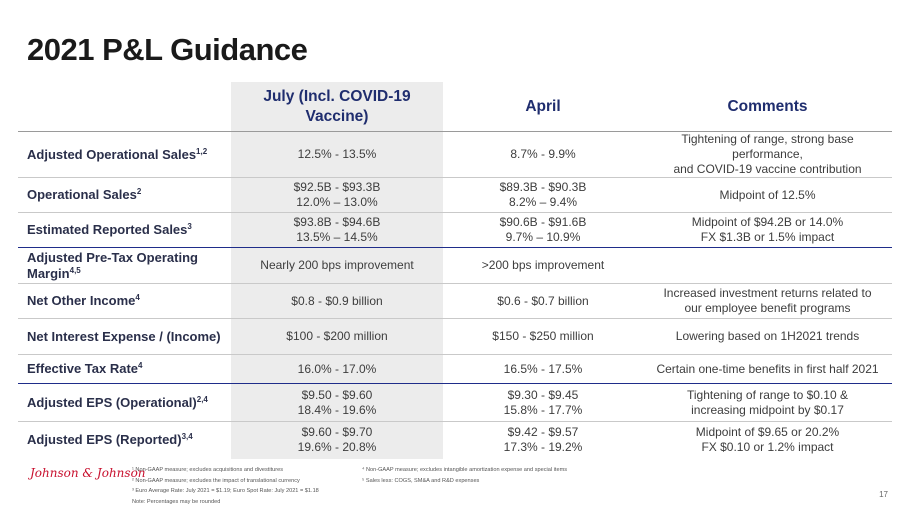  Describe the element at coordinates (543, 237) in the screenshot. I see `april-value-line: 9.7% – 10.9%` at that location.